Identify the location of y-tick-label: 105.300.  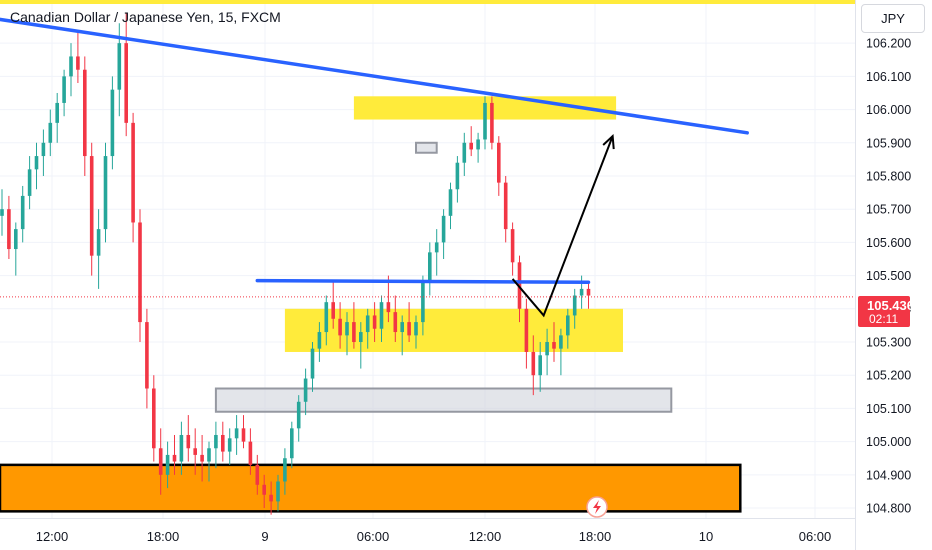
(888, 343).